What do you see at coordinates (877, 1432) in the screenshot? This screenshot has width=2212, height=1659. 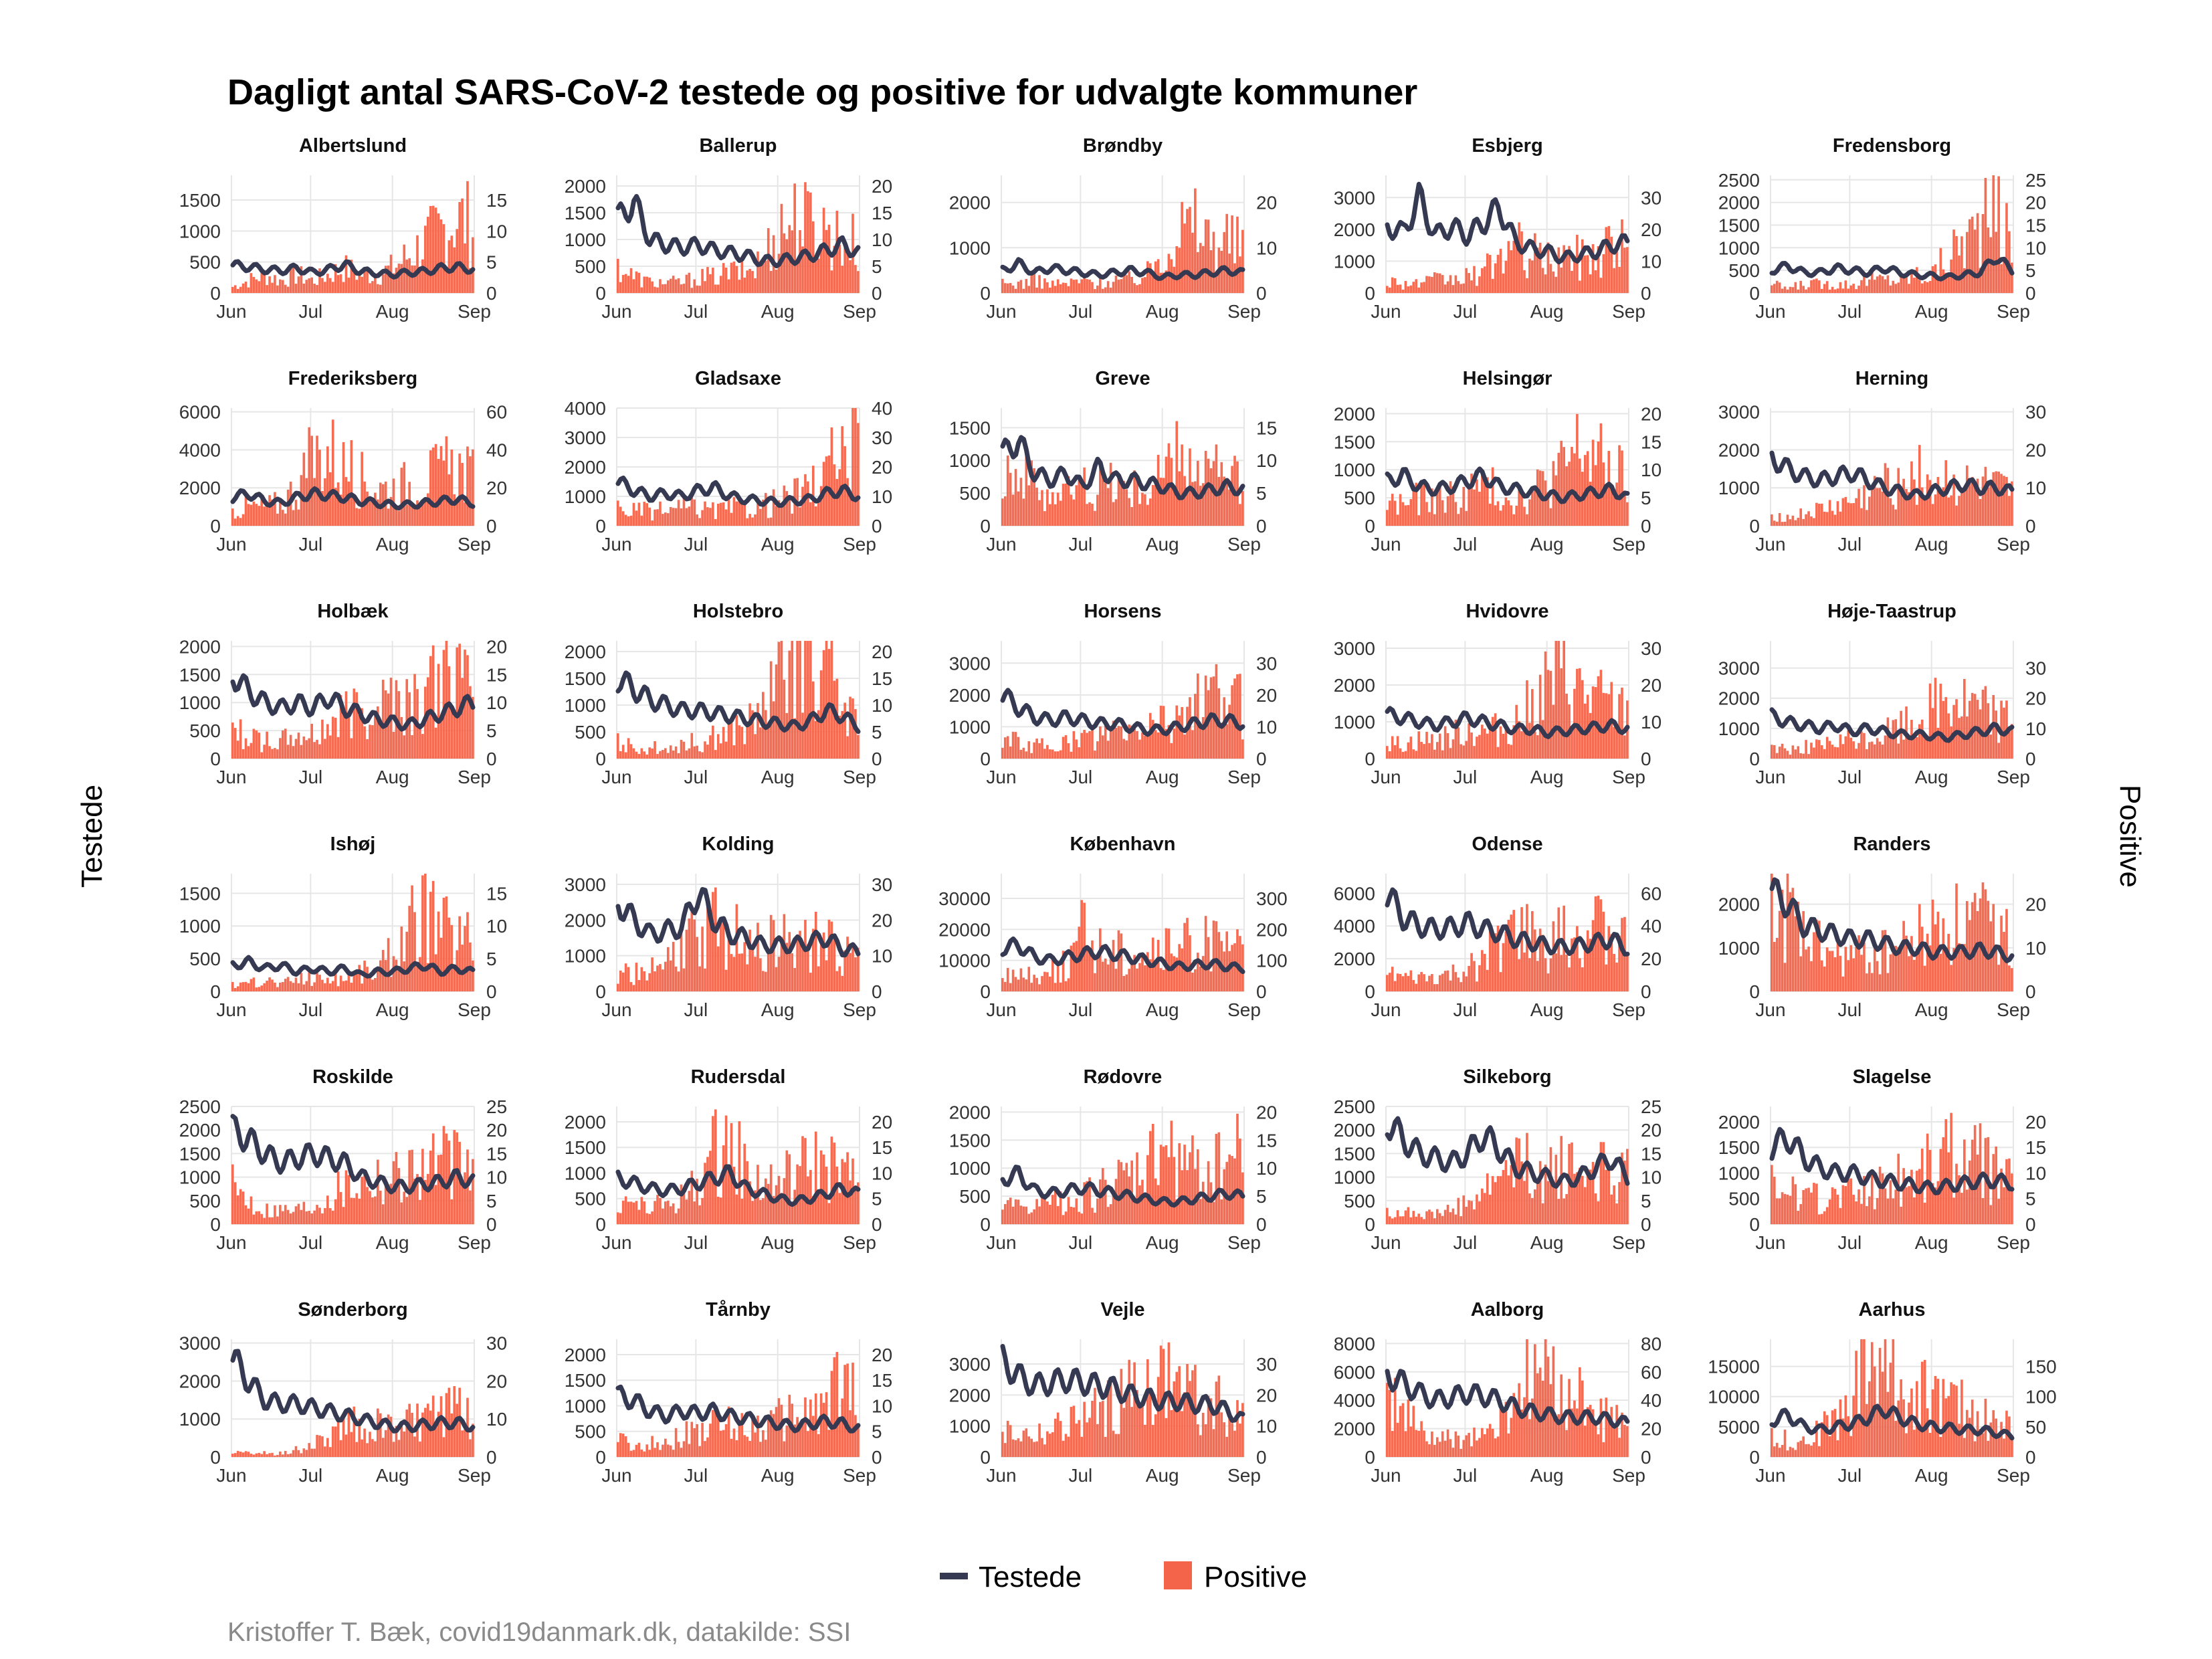 I see `y-tick-right: 5` at bounding box center [877, 1432].